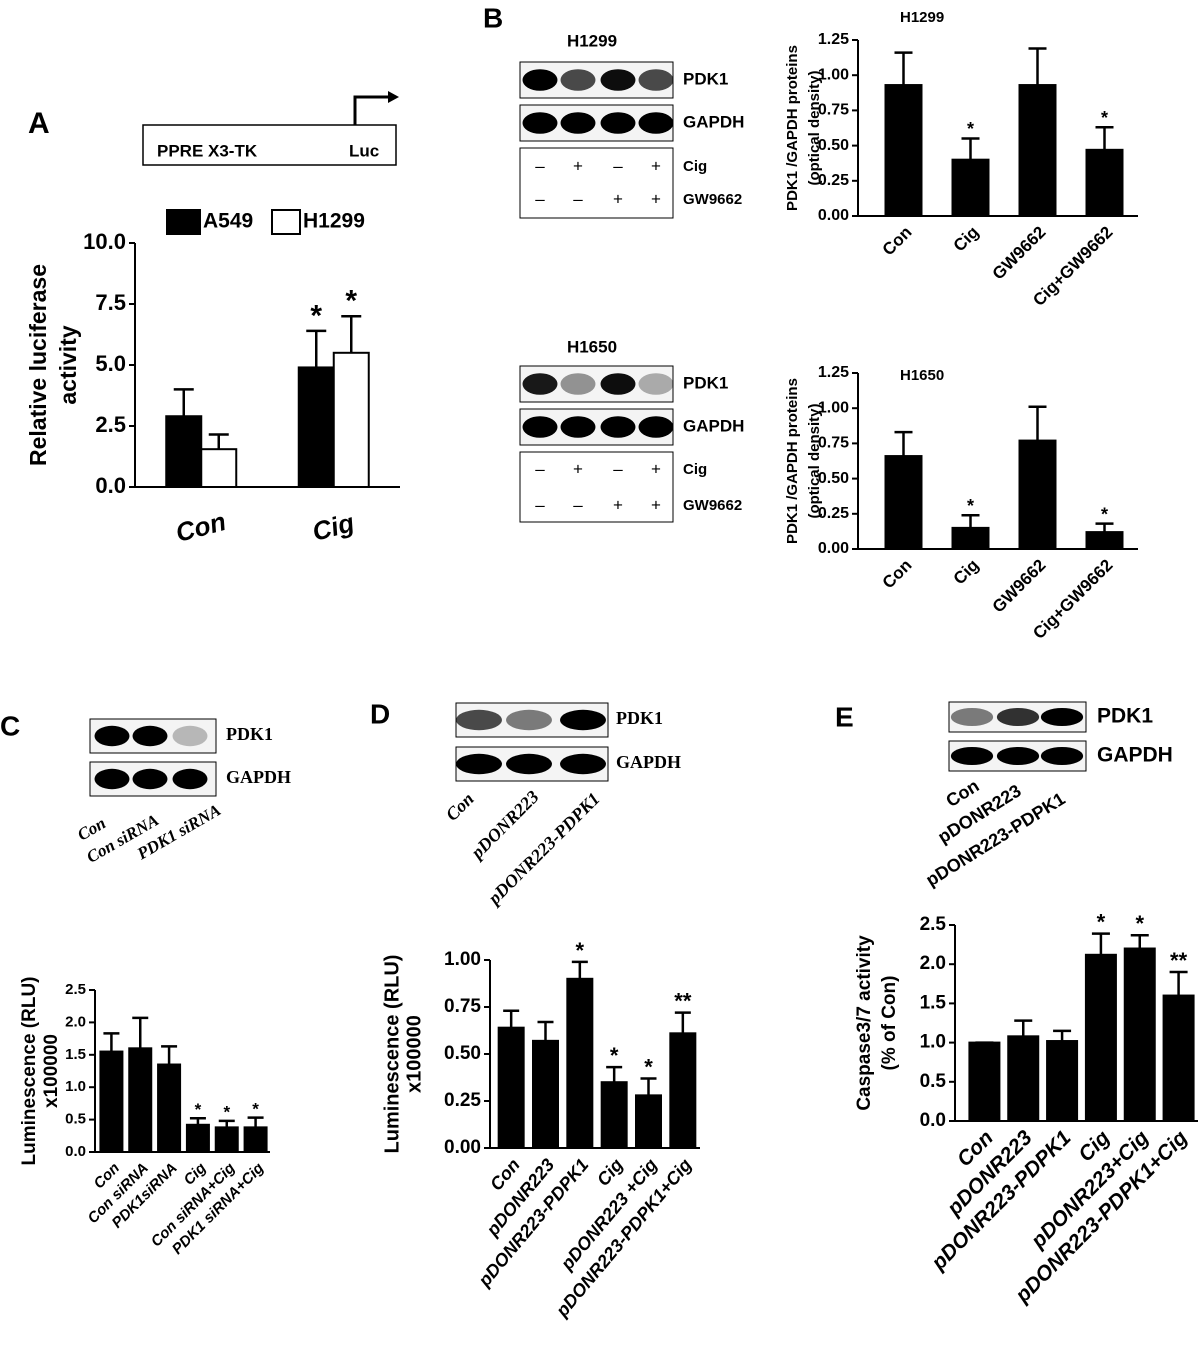 Image resolution: width=1200 pixels, height=1372 pixels. What do you see at coordinates (683, 1001) in the screenshot?
I see `significance: **` at bounding box center [683, 1001].